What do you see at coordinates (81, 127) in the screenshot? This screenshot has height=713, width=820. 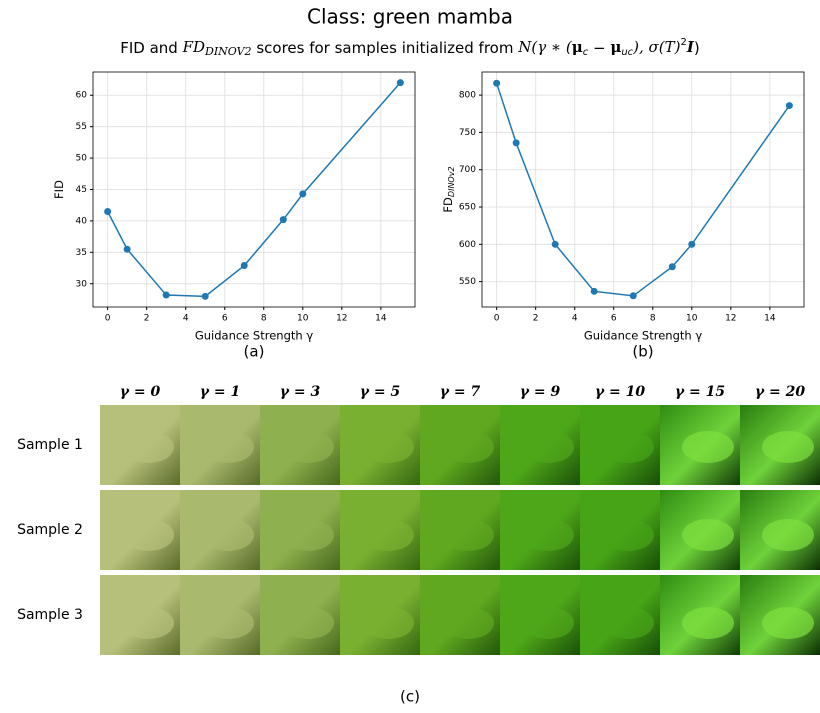 I see `y-tick-label: 55` at bounding box center [81, 127].